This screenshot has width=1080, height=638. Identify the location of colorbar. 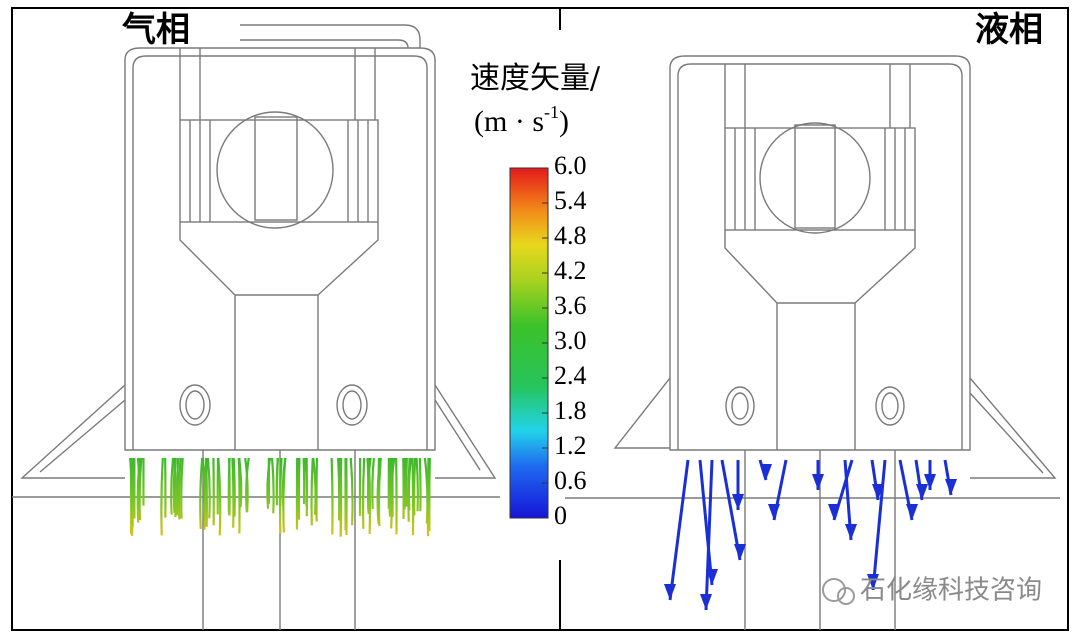
(529, 343).